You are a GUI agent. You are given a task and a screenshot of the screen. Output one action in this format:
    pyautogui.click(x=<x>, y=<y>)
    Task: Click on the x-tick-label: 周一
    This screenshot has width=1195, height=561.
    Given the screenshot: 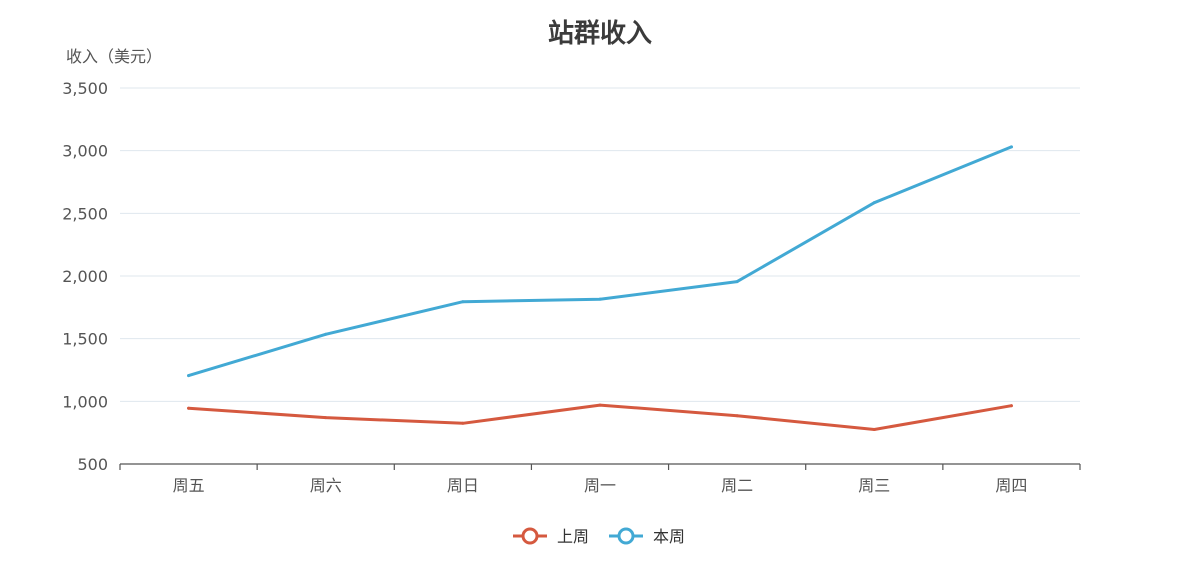 What is the action you would take?
    pyautogui.click(x=600, y=485)
    